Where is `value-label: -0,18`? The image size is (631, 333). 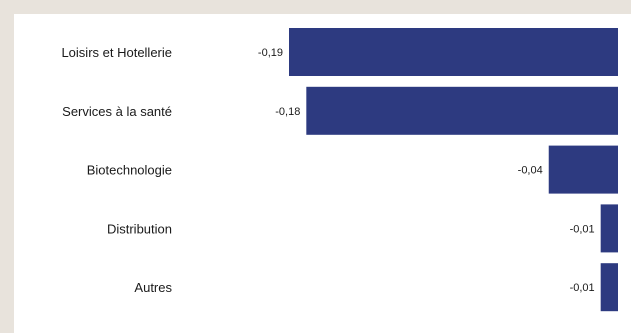
value-label: -0,18 is located at coordinates (287, 112).